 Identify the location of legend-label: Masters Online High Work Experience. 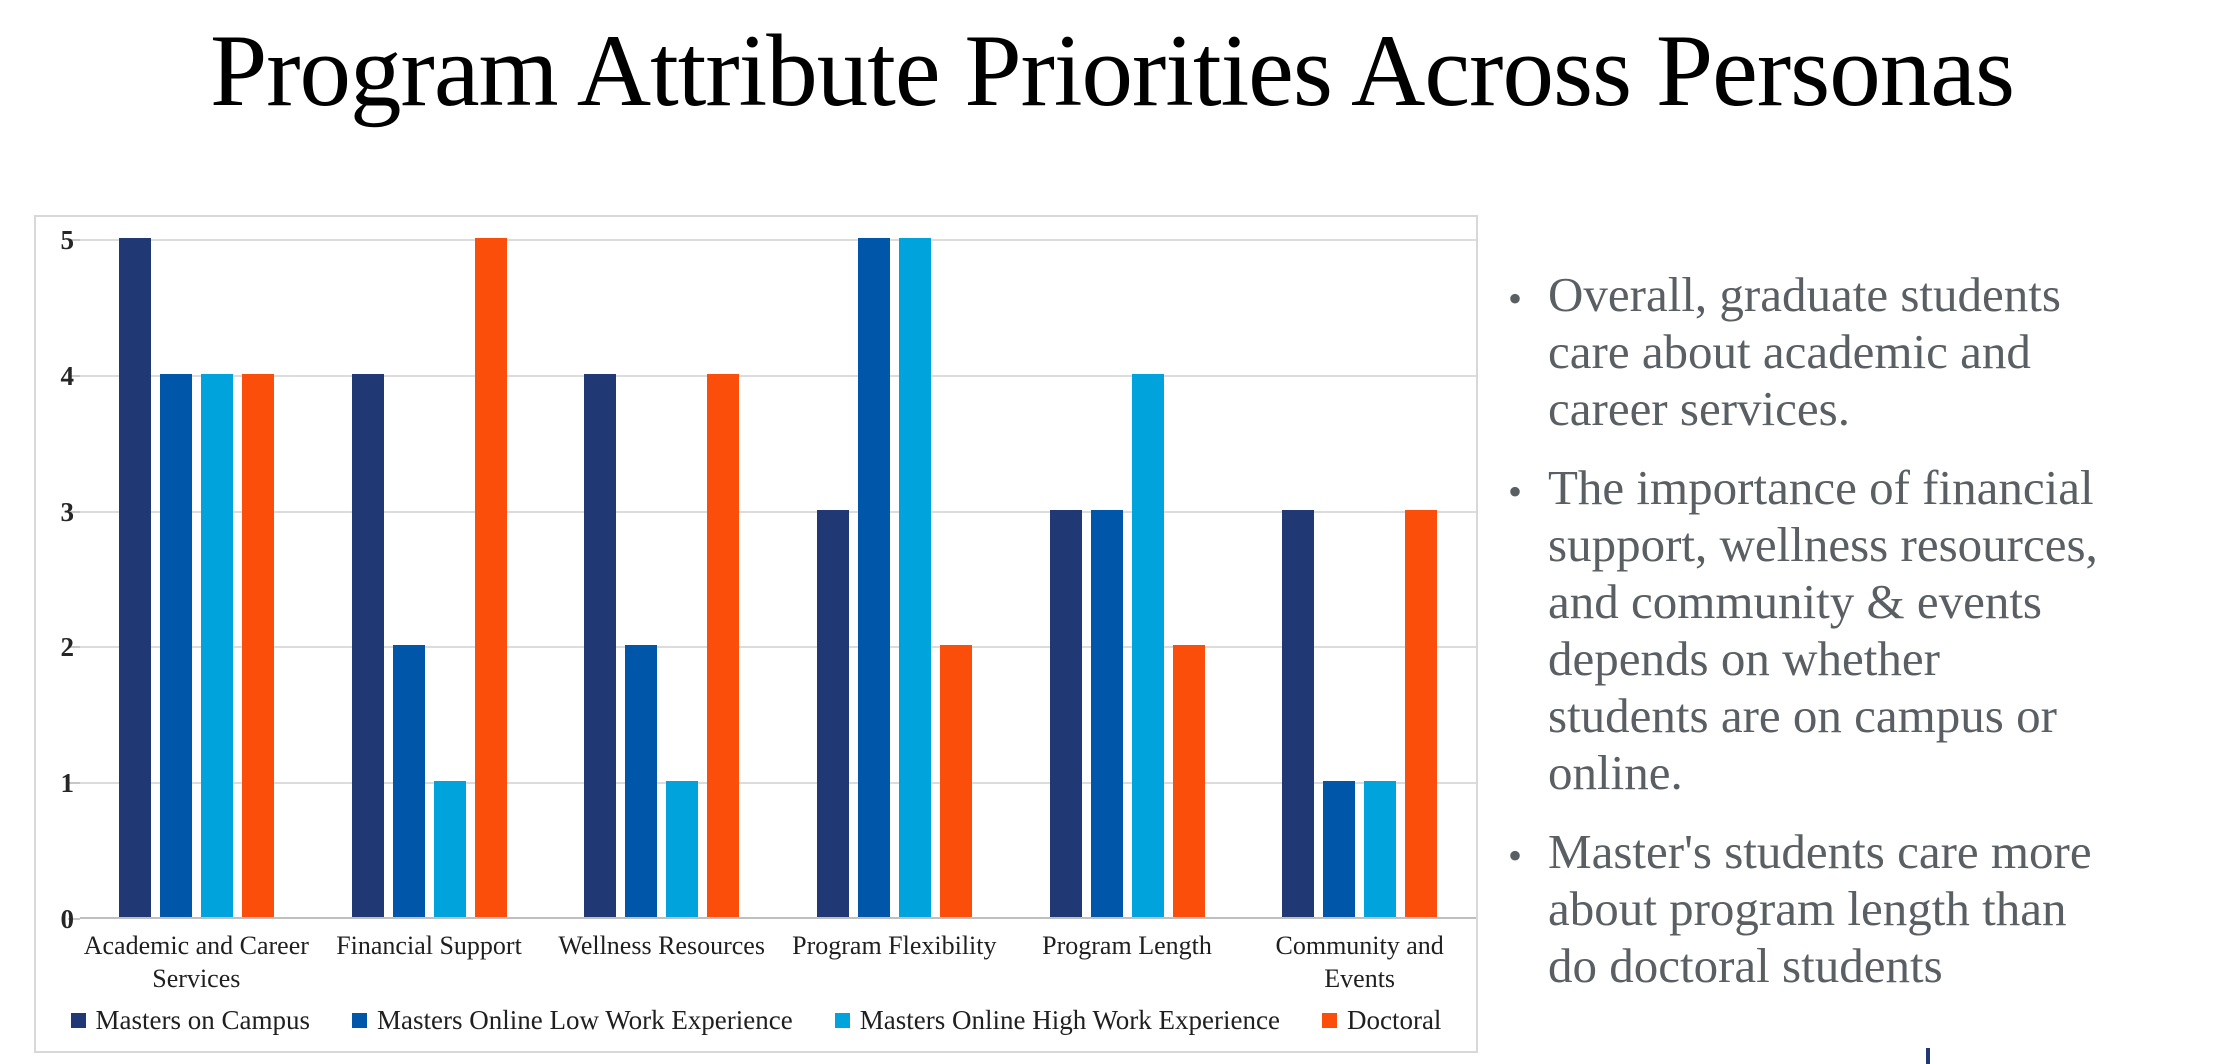
(1069, 1020).